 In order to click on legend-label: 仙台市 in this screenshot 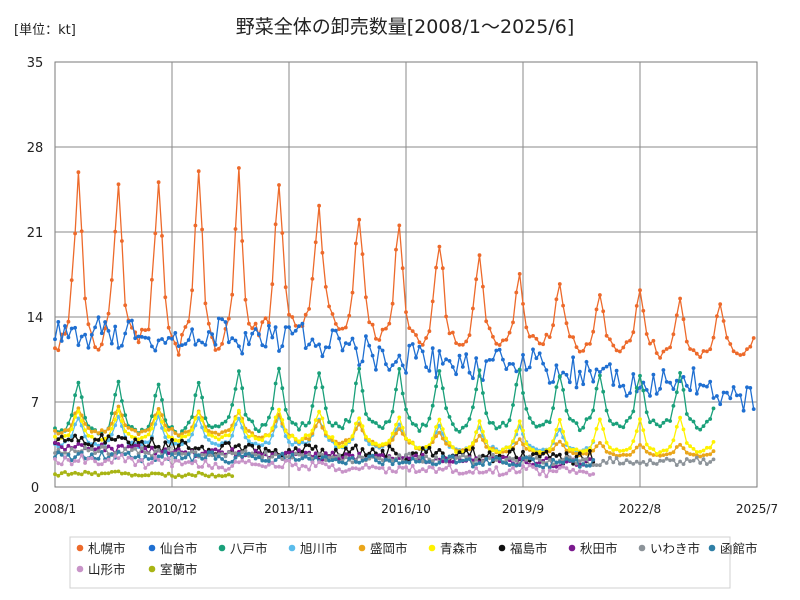, I will do `click(179, 548)`.